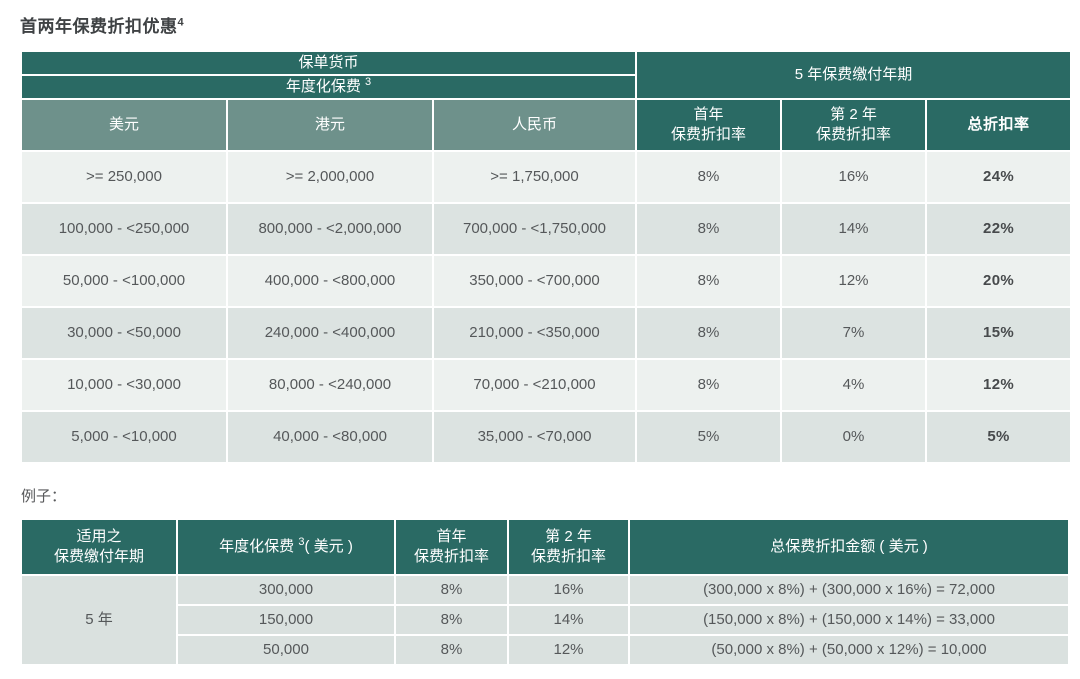  What do you see at coordinates (542, 24) in the screenshot?
I see `page-title: 首两年保费折扣优惠4` at bounding box center [542, 24].